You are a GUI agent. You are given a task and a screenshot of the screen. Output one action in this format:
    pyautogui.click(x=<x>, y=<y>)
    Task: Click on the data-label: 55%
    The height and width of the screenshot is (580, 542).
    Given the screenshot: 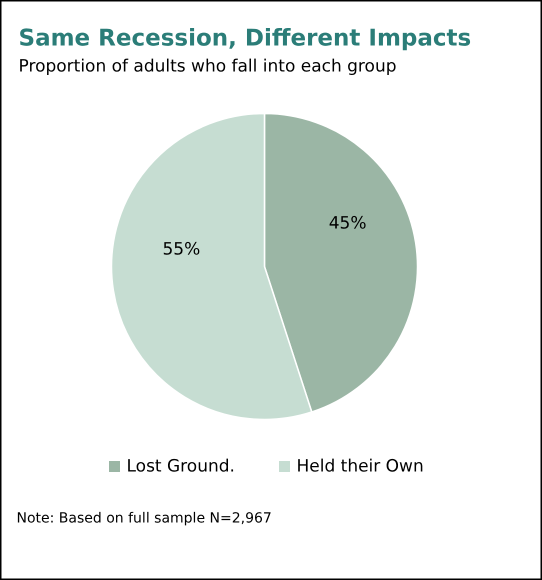 What is the action you would take?
    pyautogui.click(x=181, y=250)
    